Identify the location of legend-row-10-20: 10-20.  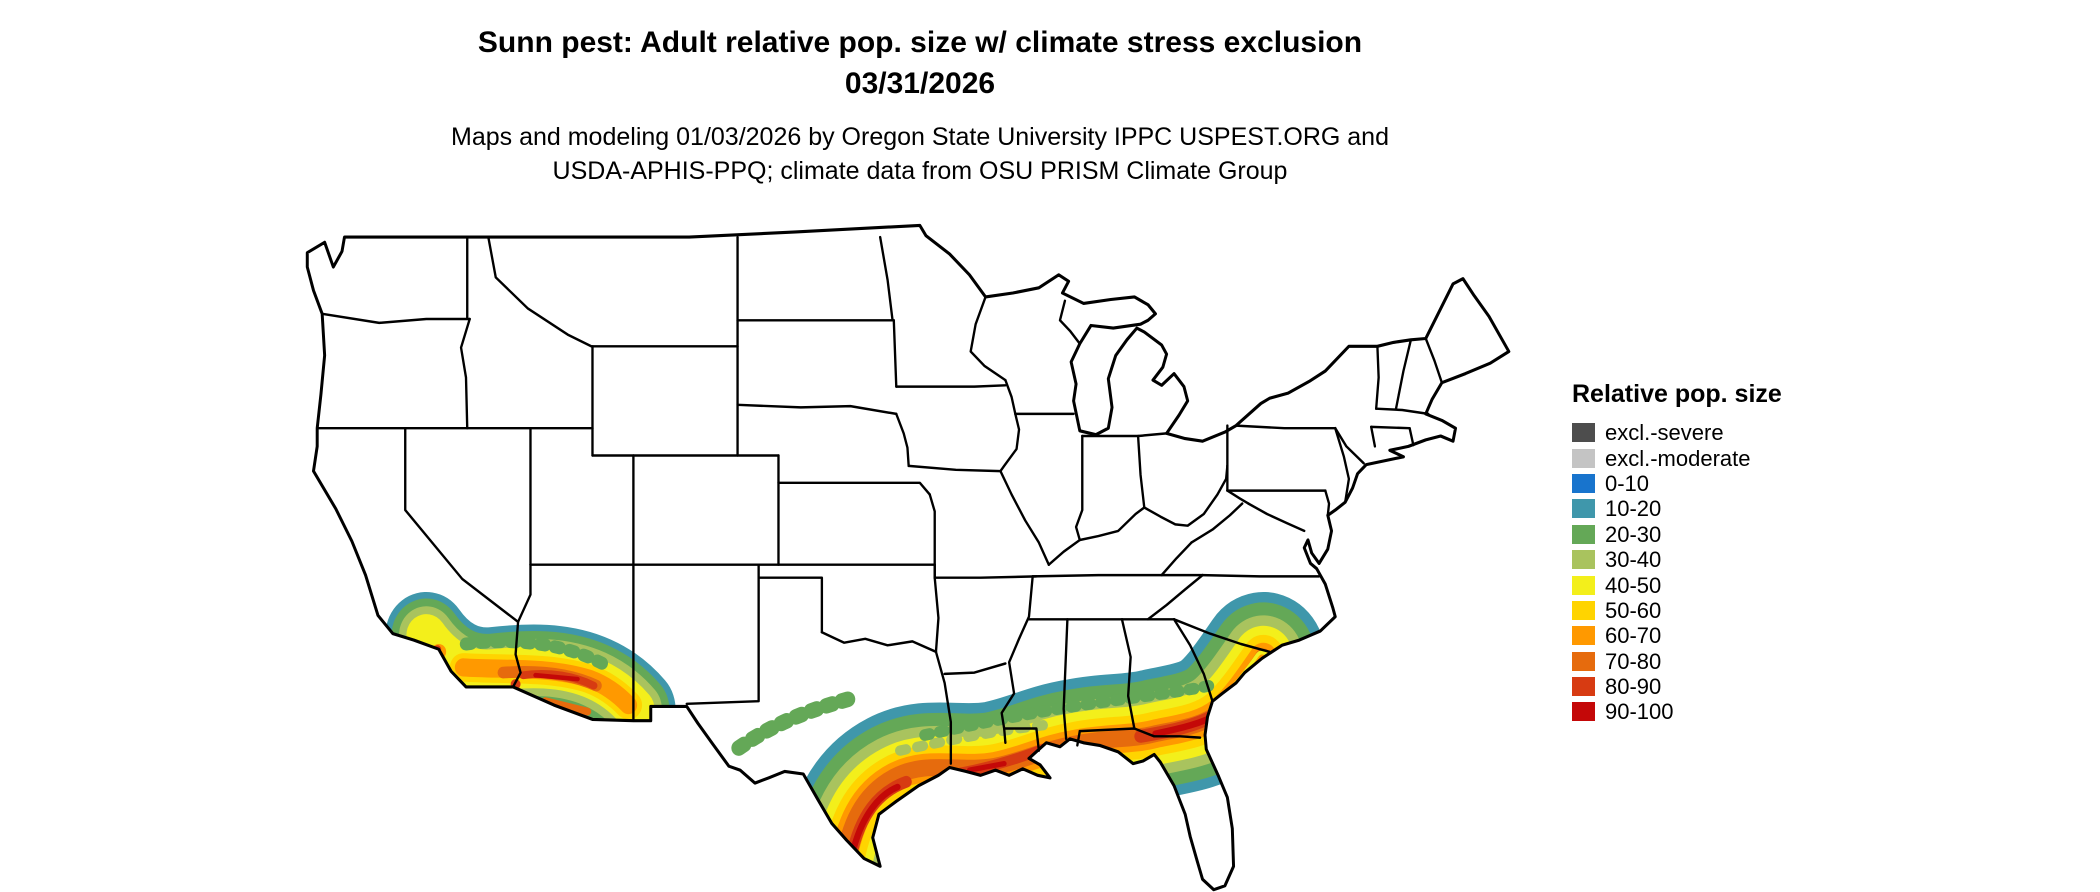
(1677, 508).